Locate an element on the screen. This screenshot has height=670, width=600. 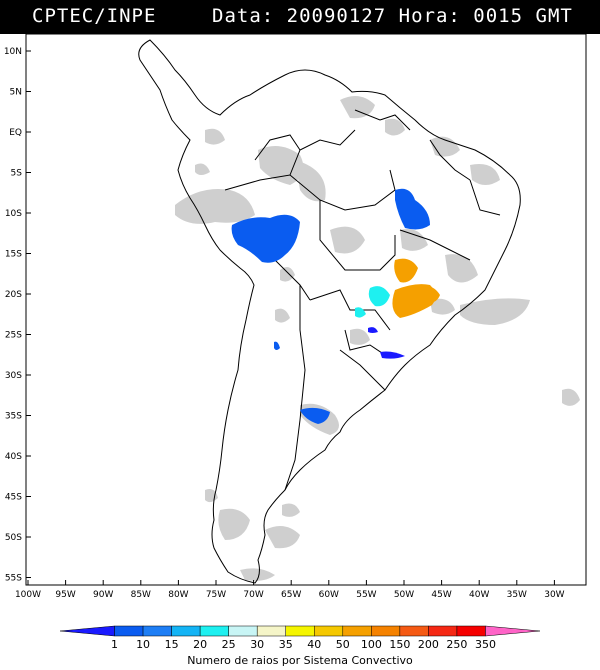
map-header: CPTEC/INPE Data: 20090127 Hora: 0015 GMT is located at coordinates (300, 17).